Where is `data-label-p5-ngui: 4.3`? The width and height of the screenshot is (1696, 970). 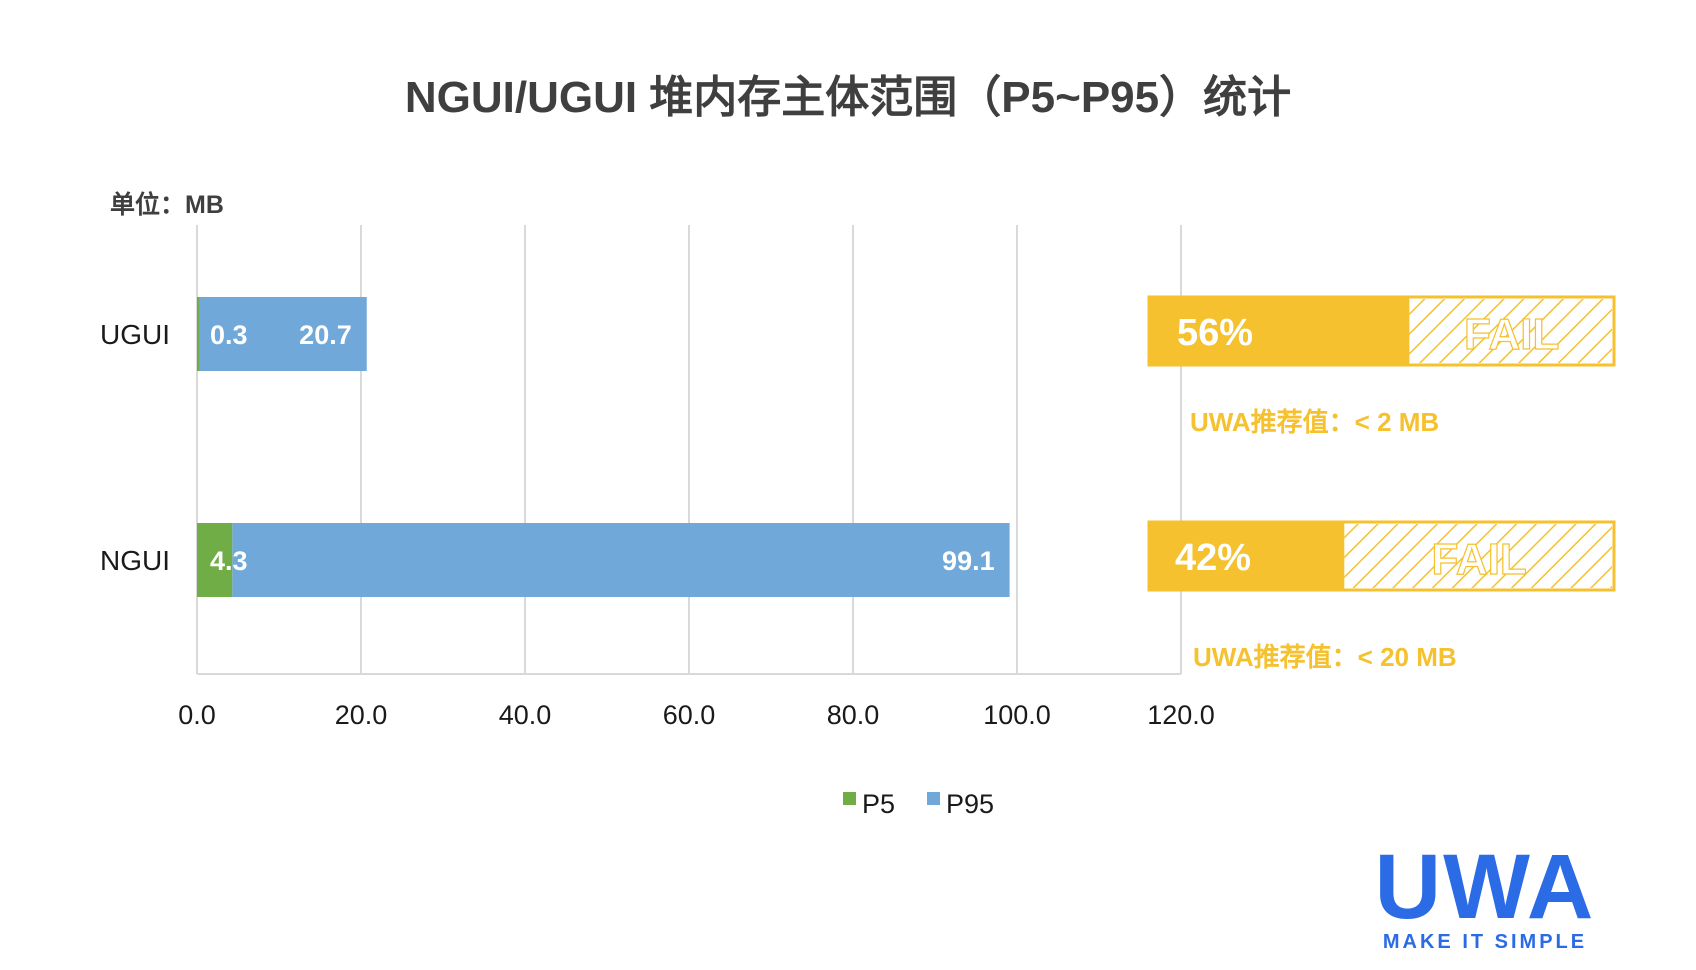
data-label-p5-ngui: 4.3 is located at coordinates (229, 561).